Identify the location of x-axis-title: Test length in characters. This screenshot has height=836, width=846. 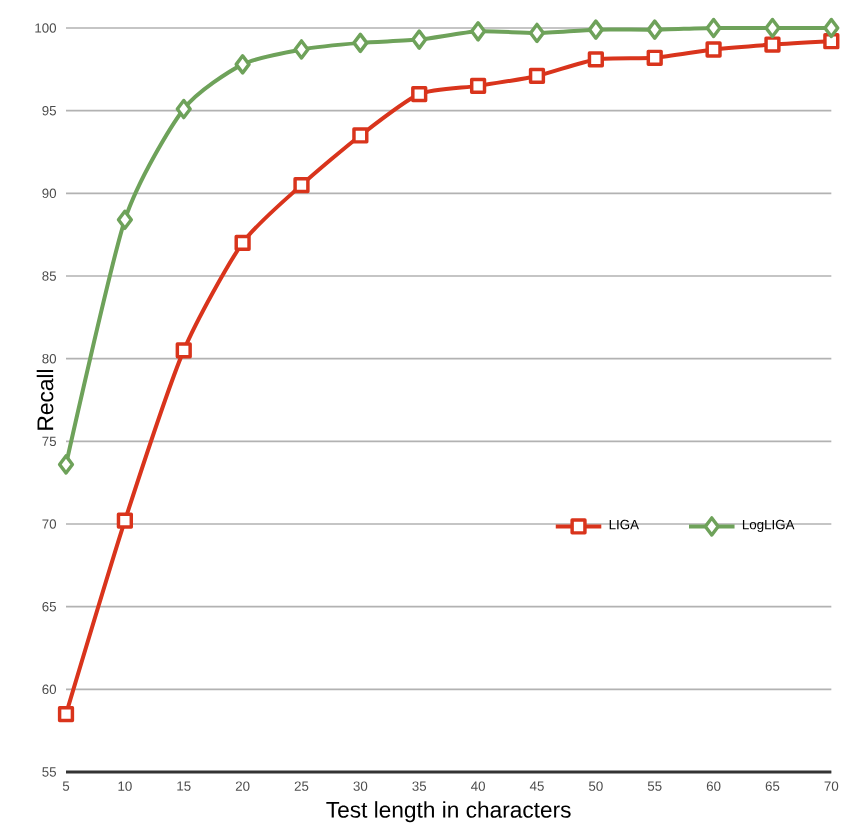
(448, 812).